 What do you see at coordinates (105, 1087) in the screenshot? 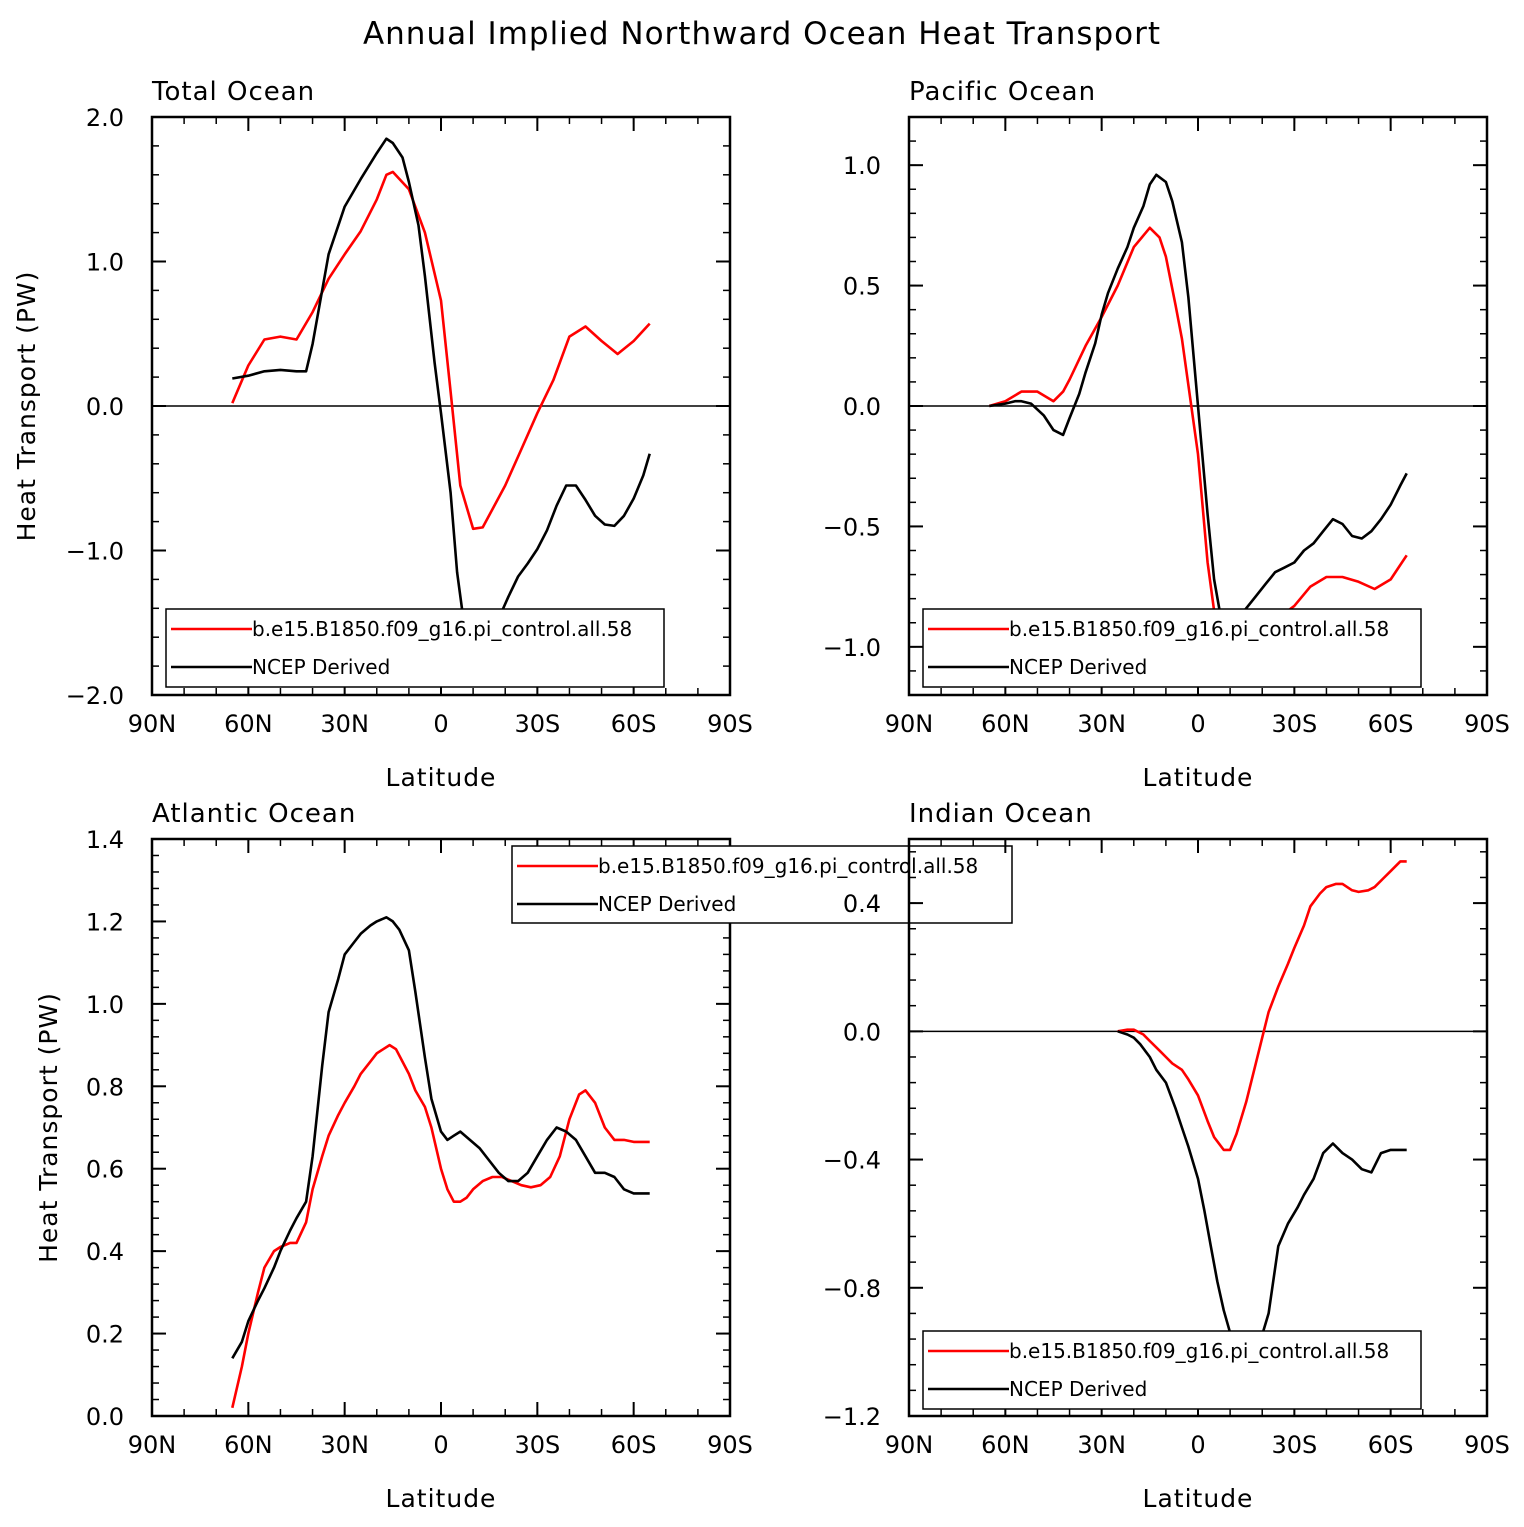
I see `y-tick-label: 0.8` at bounding box center [105, 1087].